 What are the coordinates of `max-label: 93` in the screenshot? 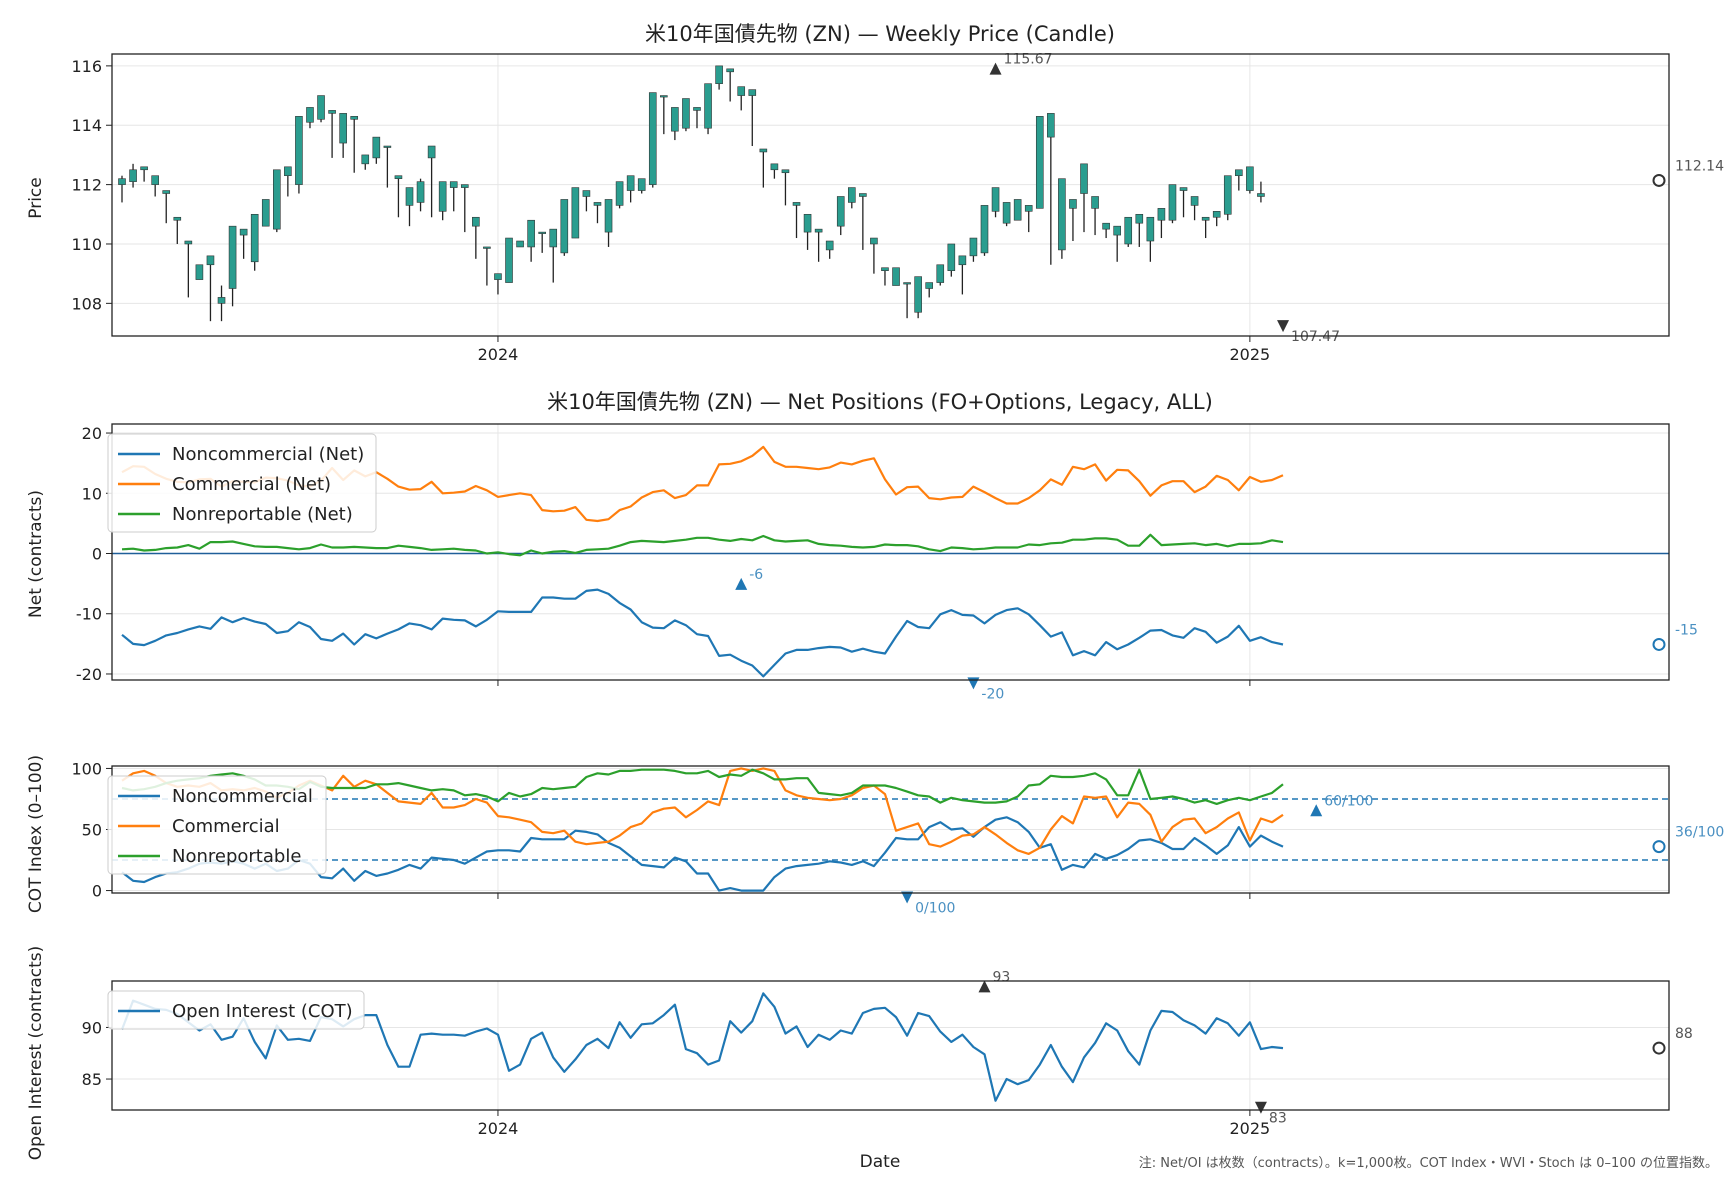 It's located at (1001, 977).